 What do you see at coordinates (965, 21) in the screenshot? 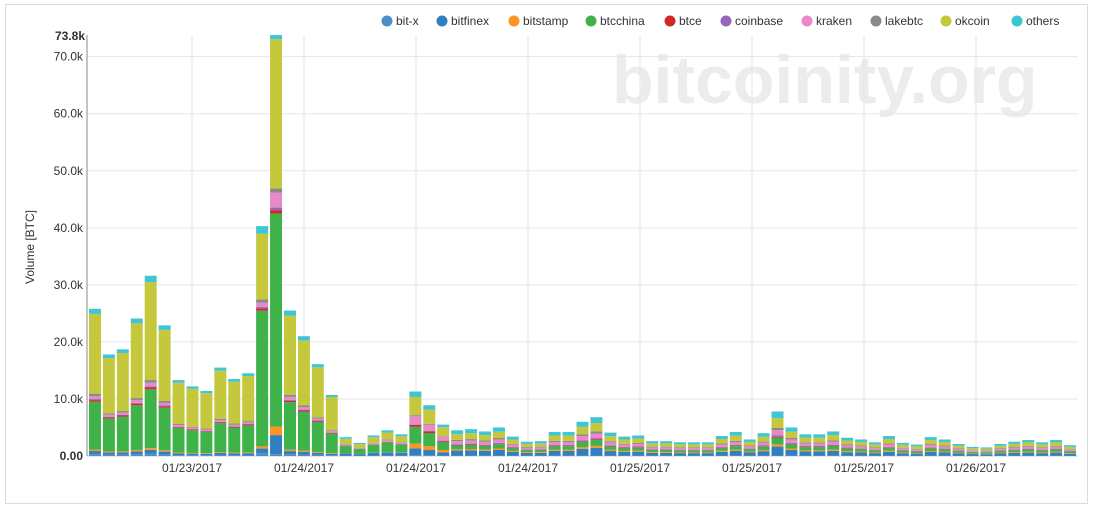
I see `legend-item-okcoin: okcoin` at bounding box center [965, 21].